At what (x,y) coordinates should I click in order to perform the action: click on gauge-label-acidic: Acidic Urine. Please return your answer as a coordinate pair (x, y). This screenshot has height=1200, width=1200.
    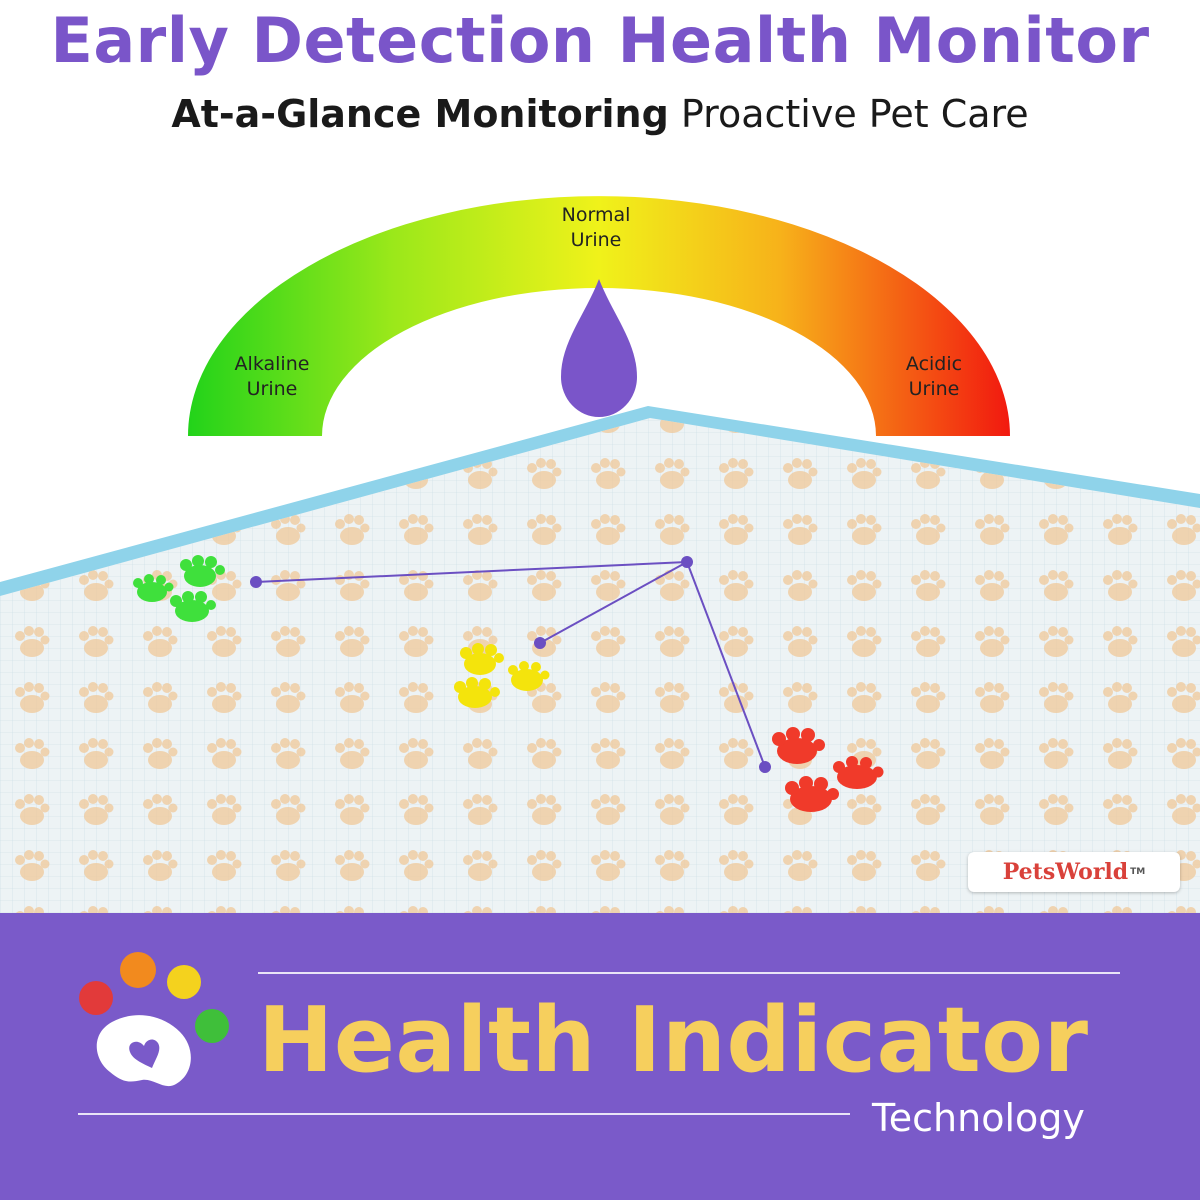
    Looking at the image, I should click on (934, 376).